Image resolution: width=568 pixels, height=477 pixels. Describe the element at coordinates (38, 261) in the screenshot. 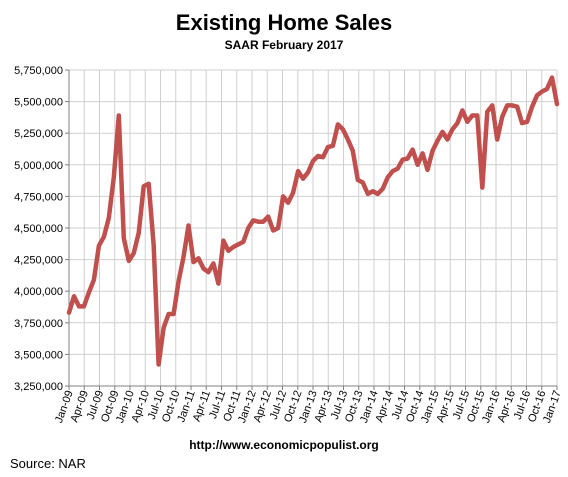

I see `y-tick-label: 4,250,000` at that location.